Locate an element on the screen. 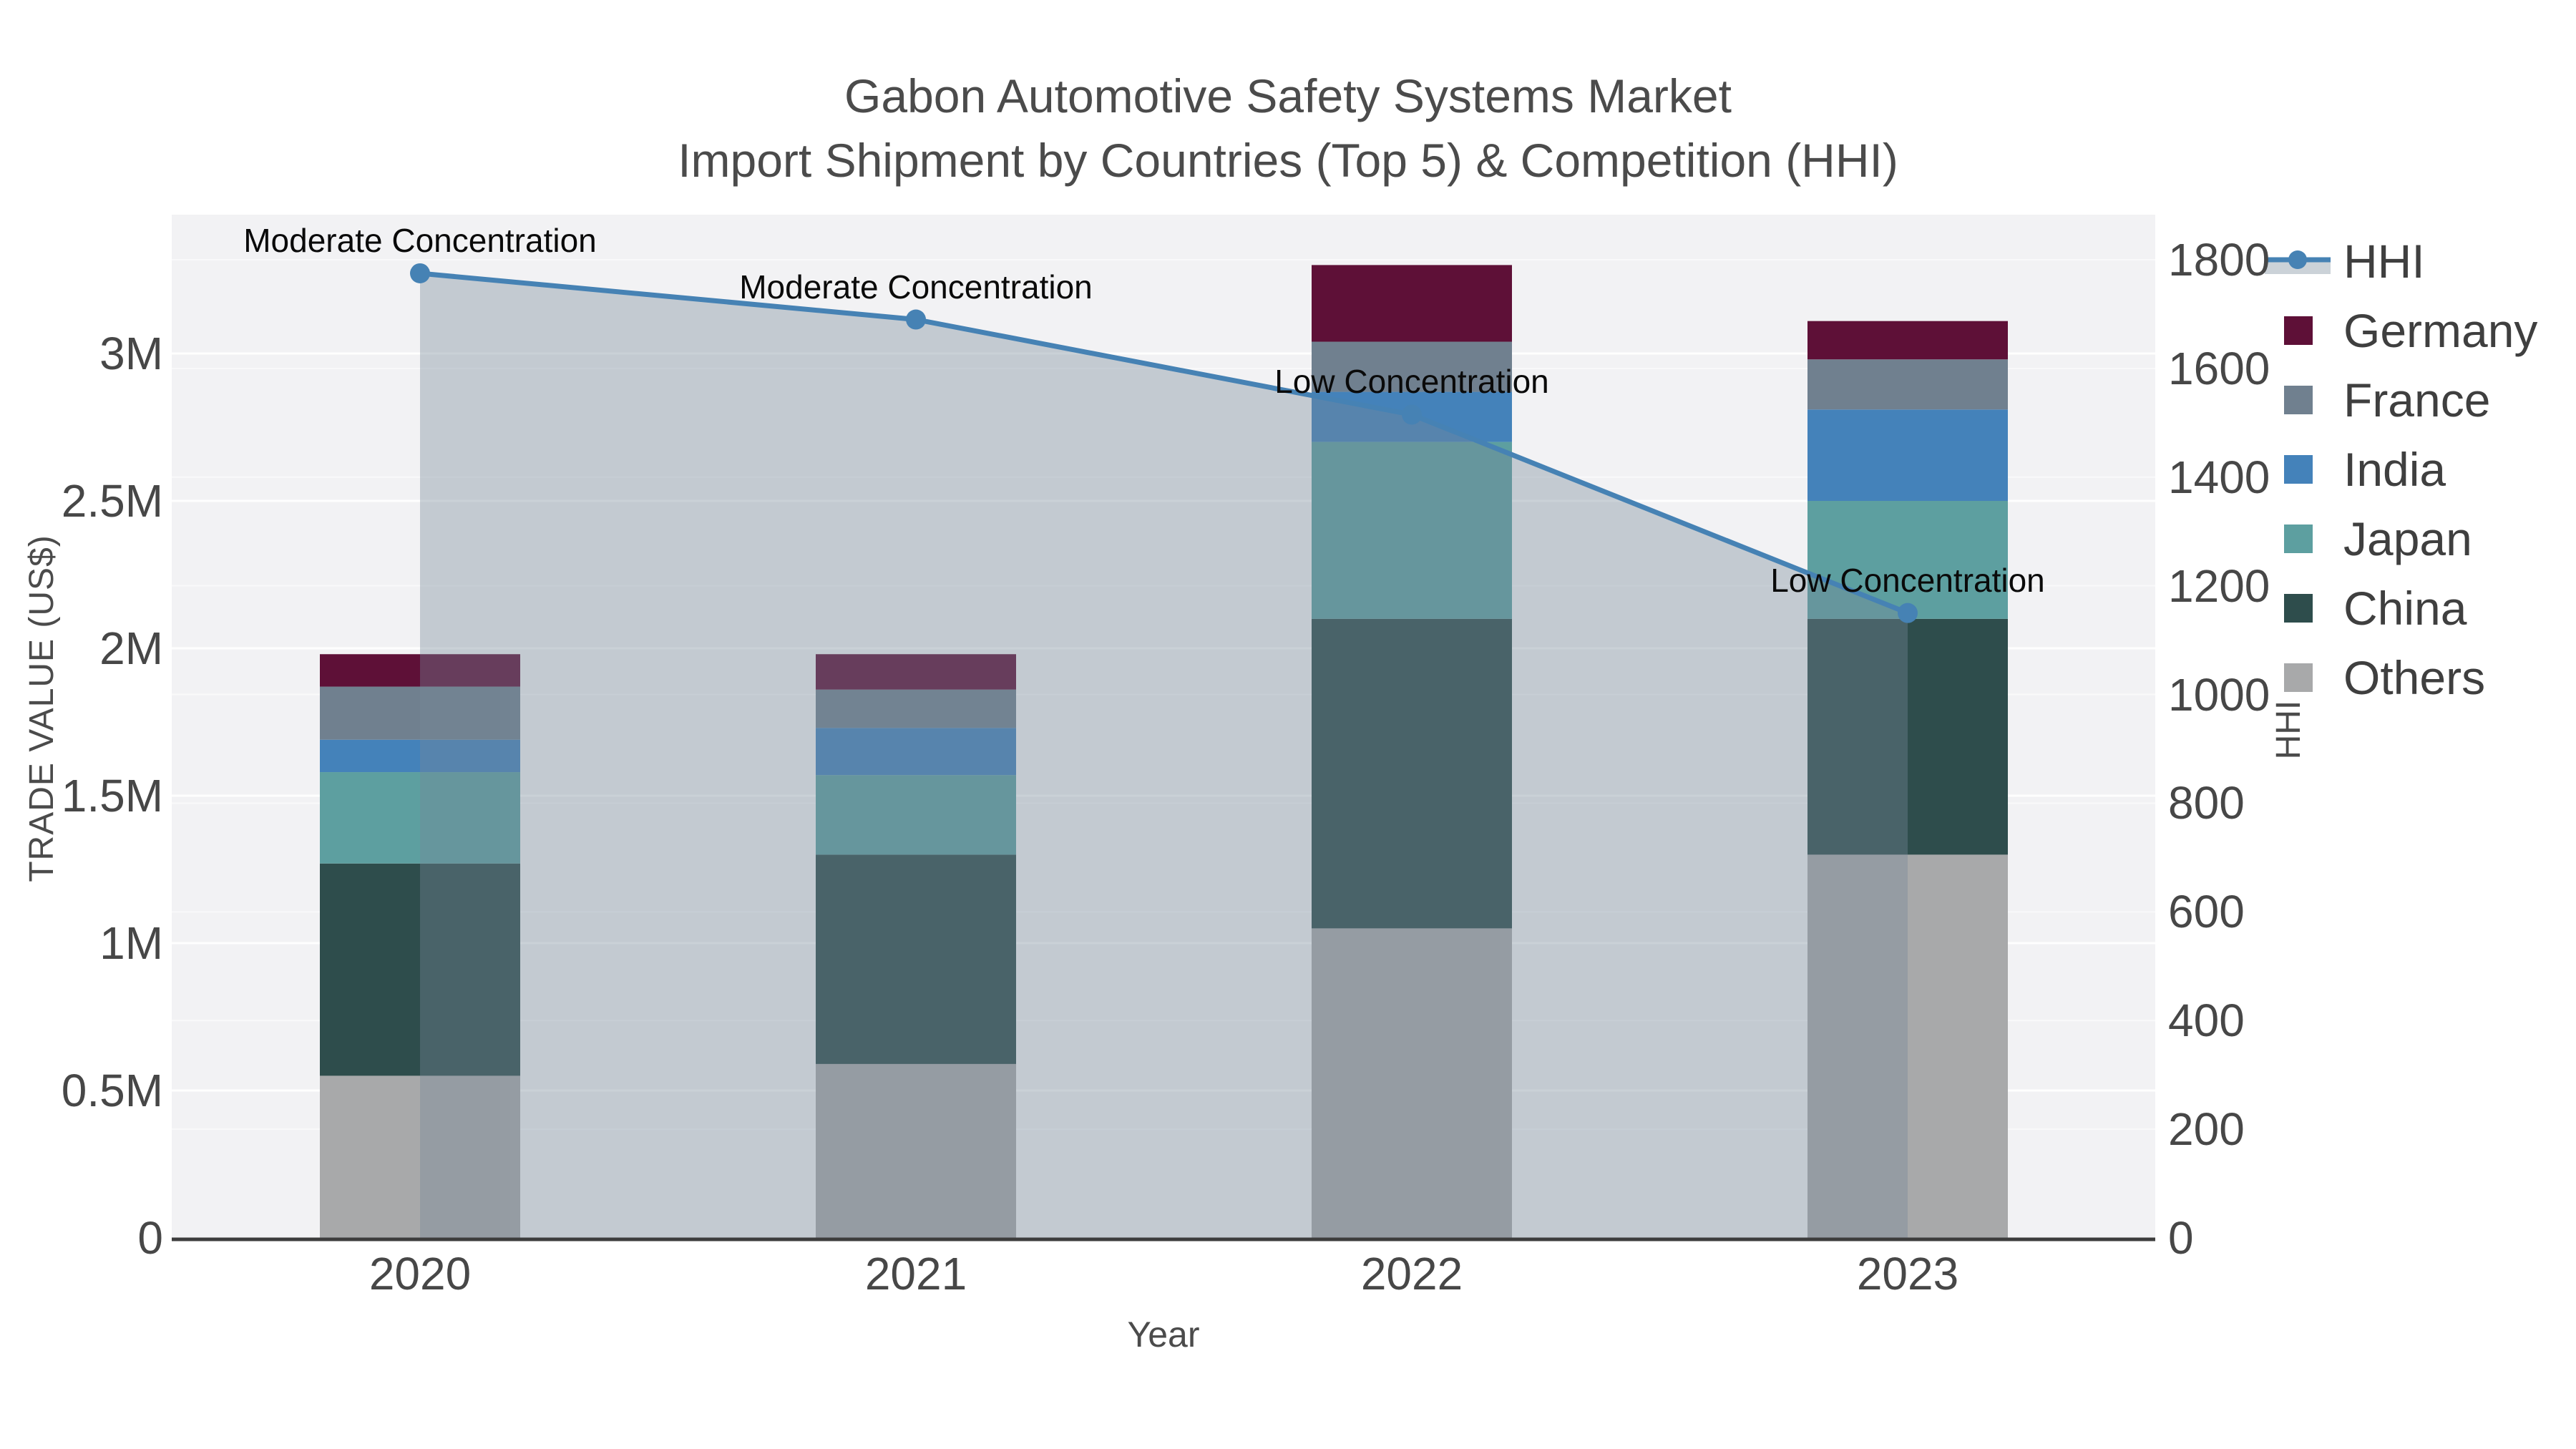  x-tick: 2020 is located at coordinates (420, 1273).